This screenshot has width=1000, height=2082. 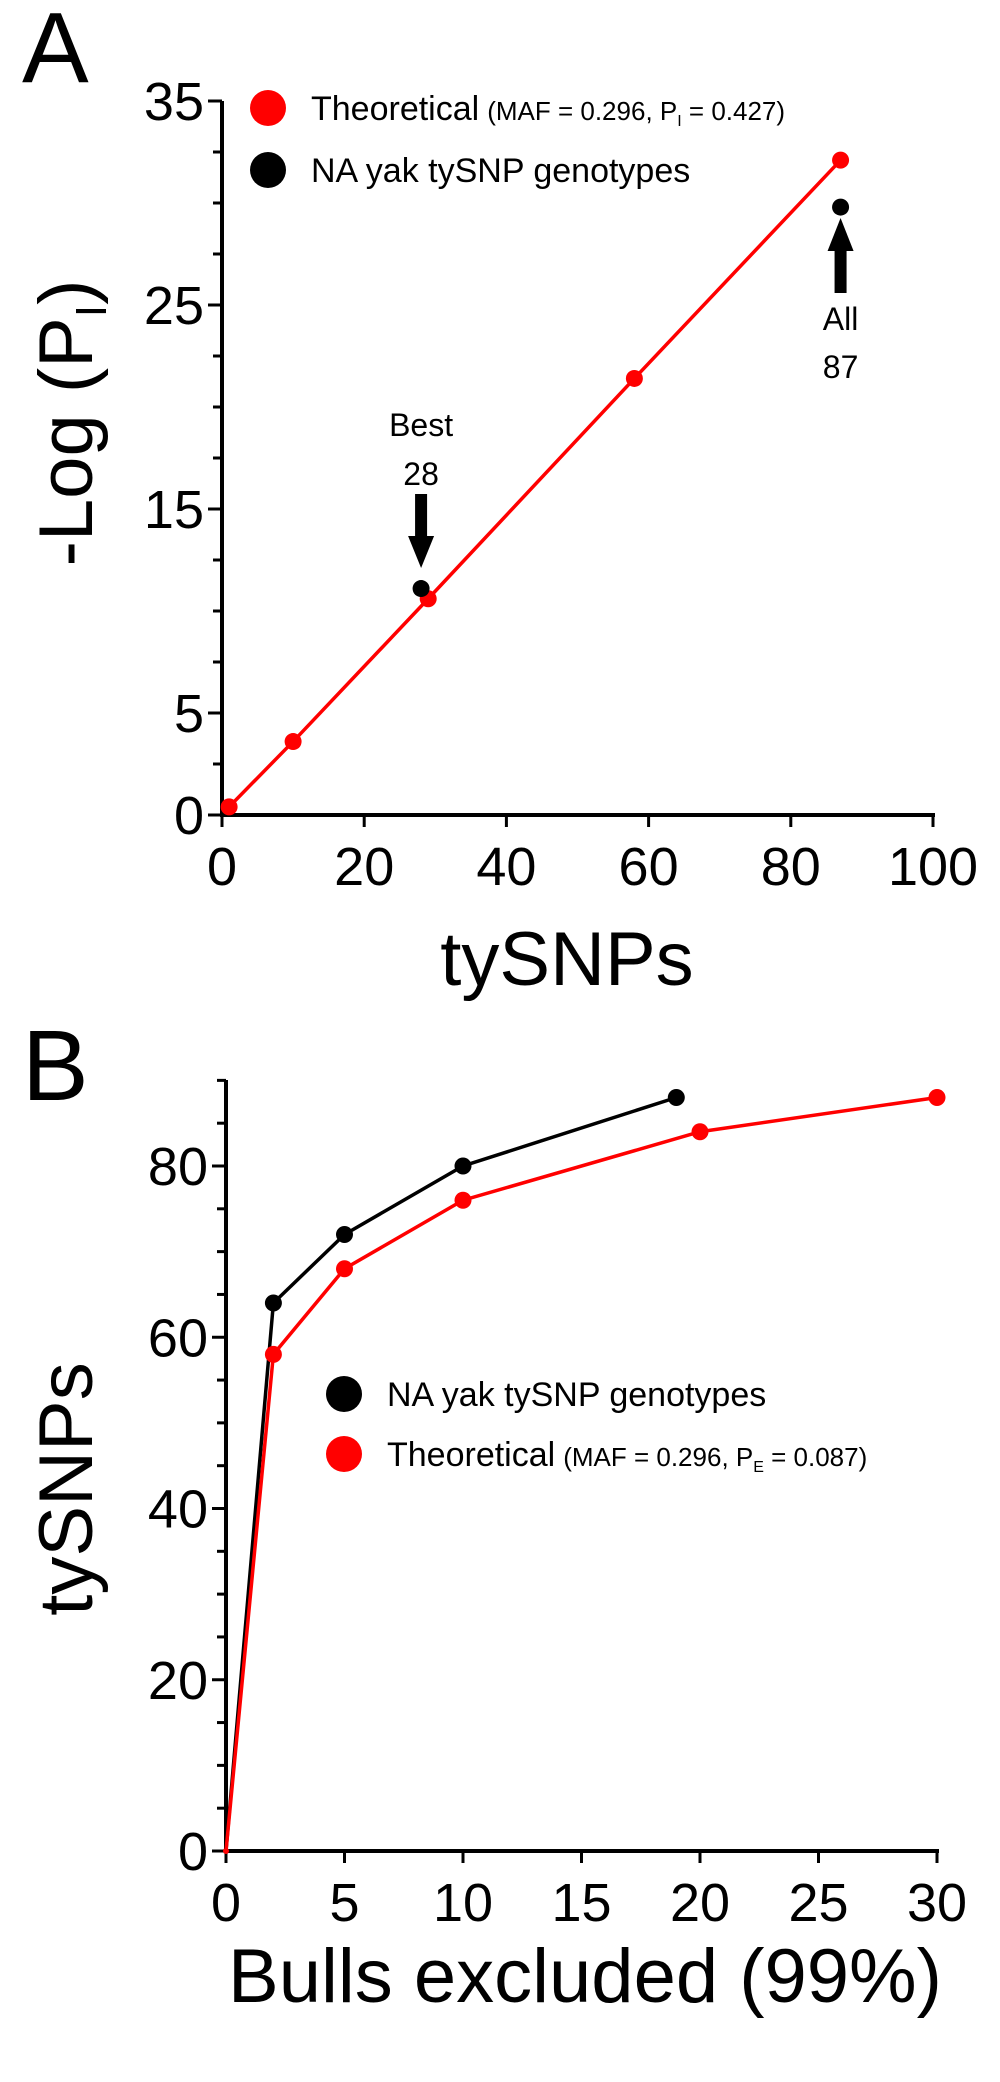 I want to click on x-tick-label: 5, so click(x=344, y=1903).